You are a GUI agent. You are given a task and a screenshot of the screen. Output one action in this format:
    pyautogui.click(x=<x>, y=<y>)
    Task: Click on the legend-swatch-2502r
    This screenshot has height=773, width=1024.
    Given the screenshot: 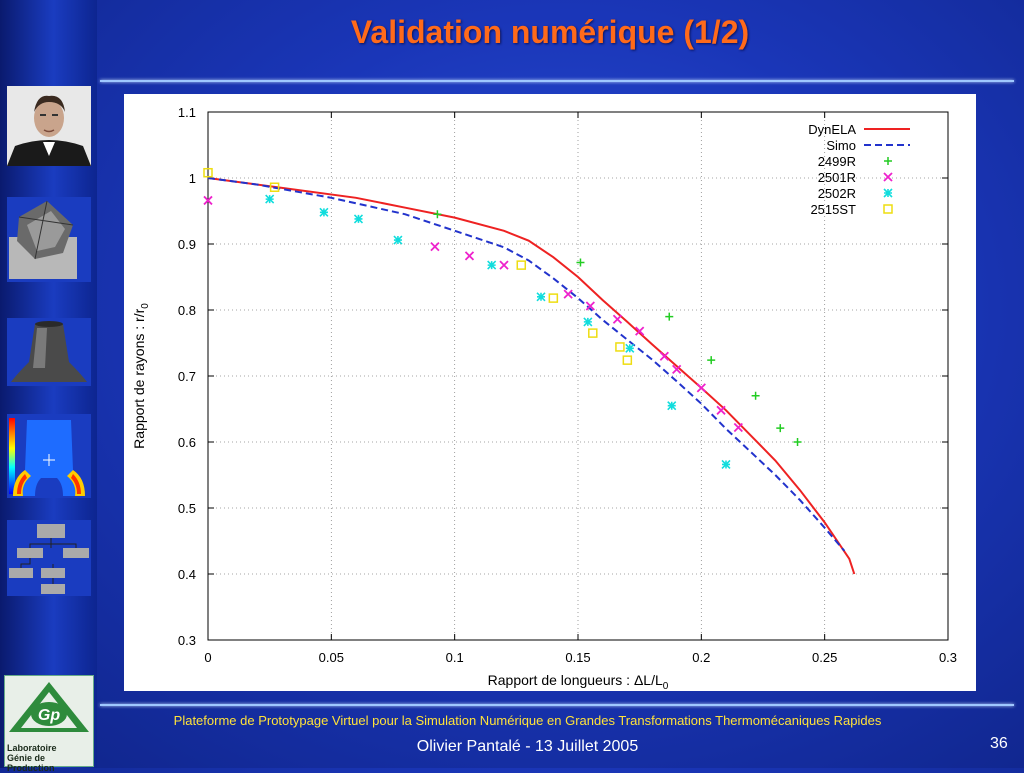 What is the action you would take?
    pyautogui.click(x=888, y=193)
    